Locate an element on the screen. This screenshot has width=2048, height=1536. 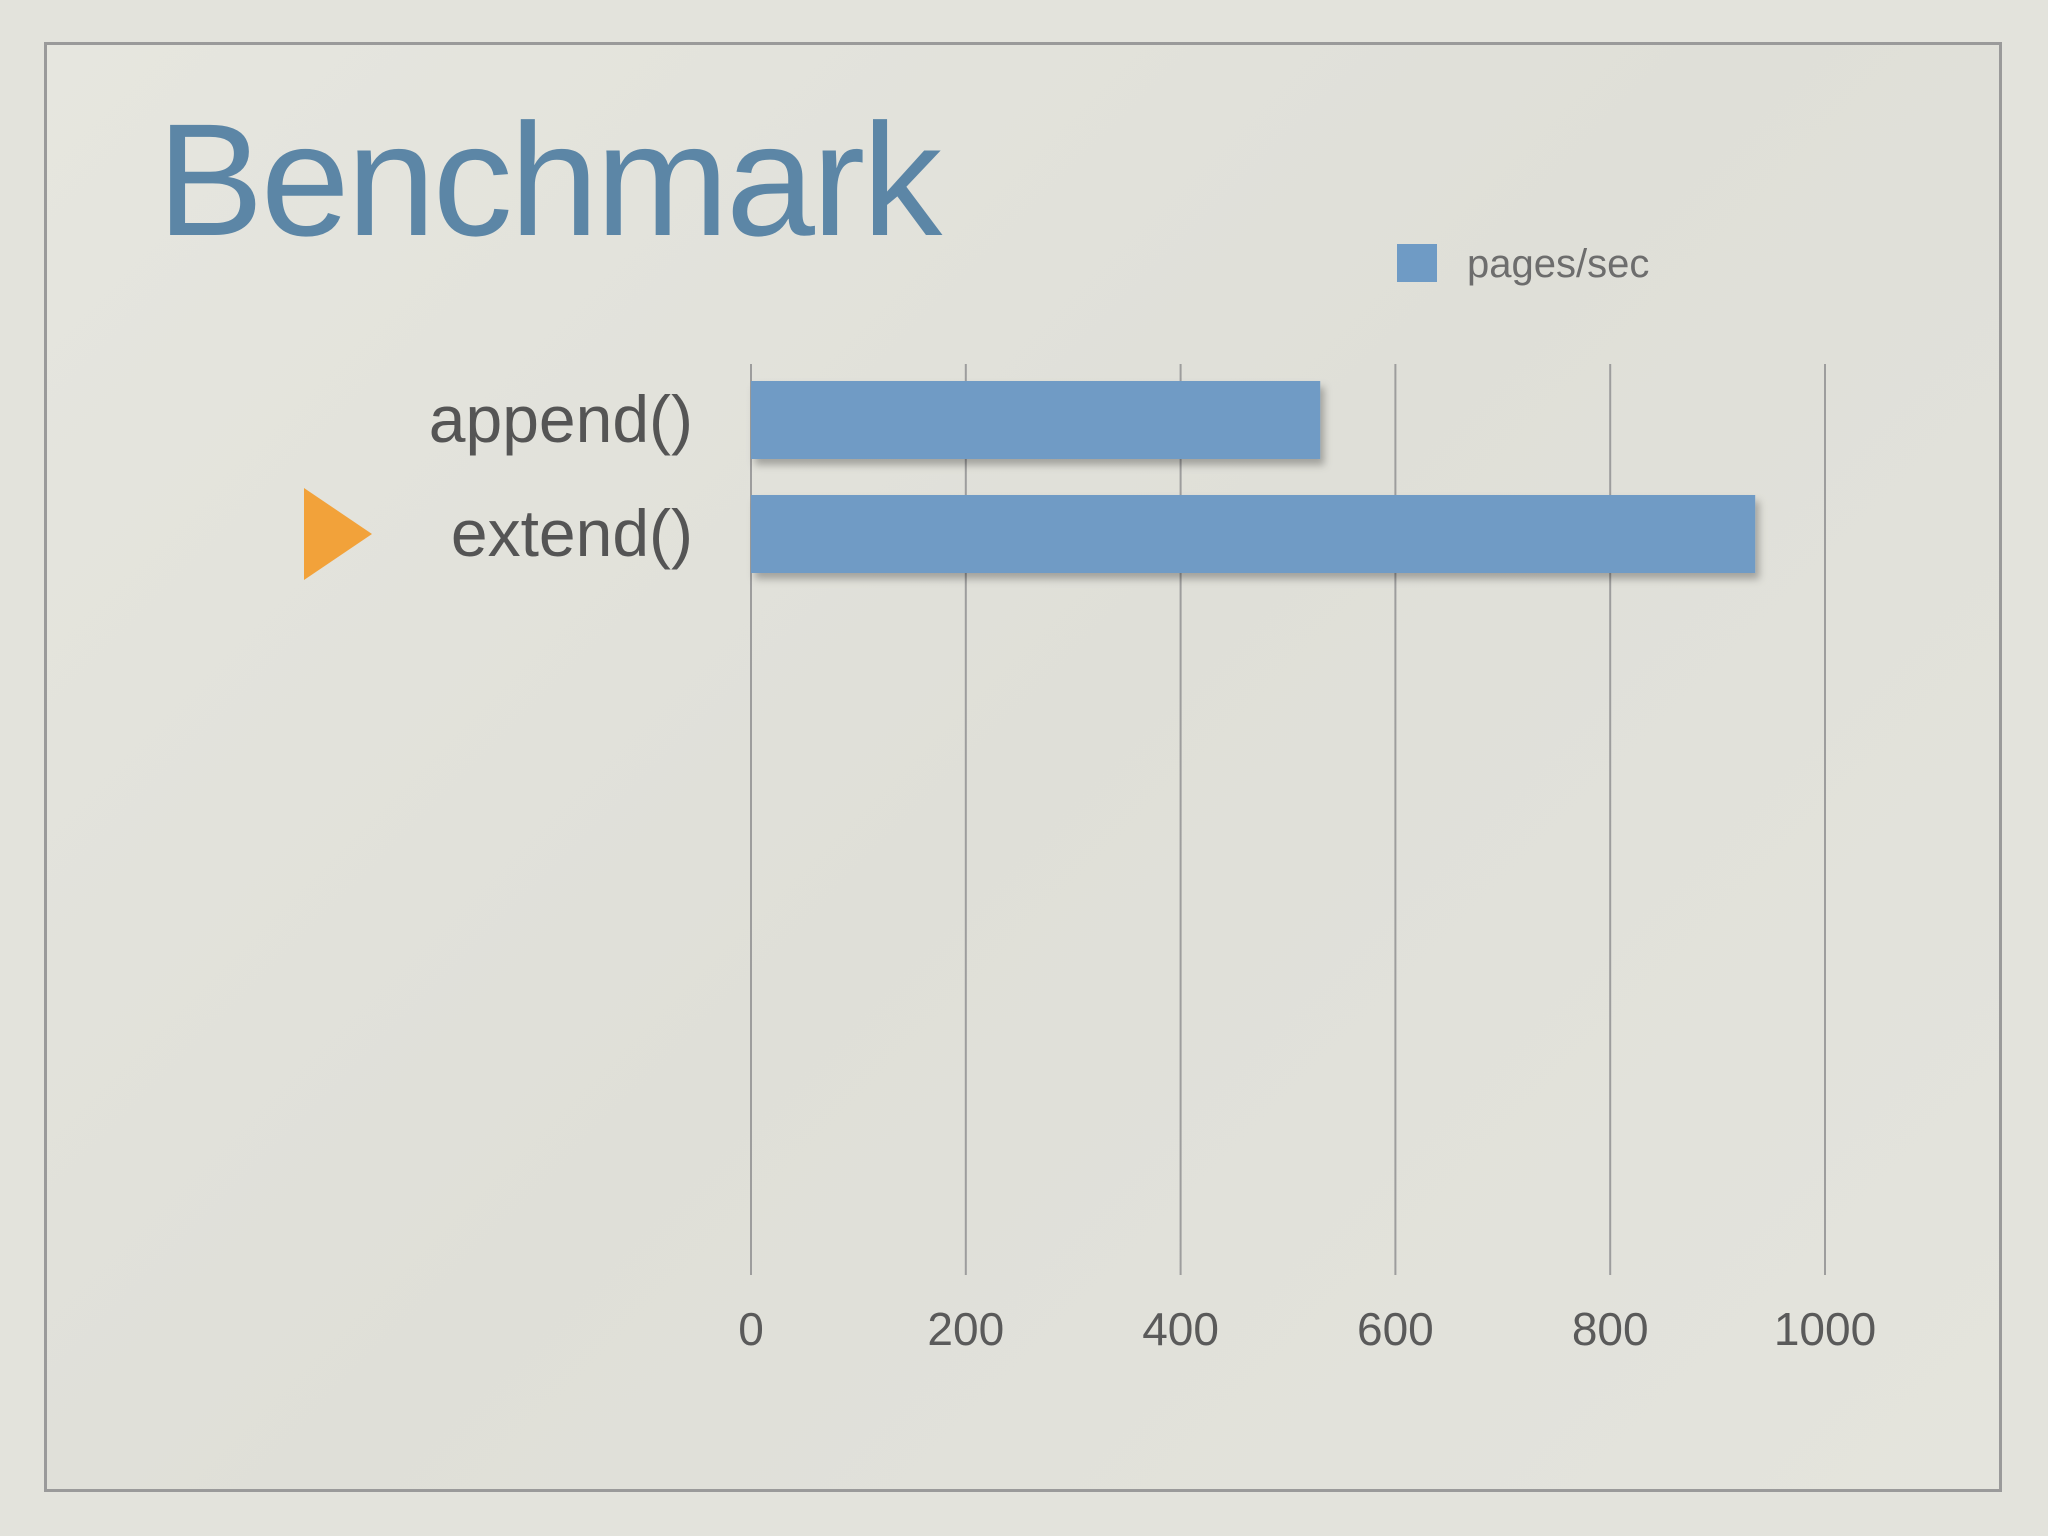
x-tick-label: 200 is located at coordinates (965, 1329).